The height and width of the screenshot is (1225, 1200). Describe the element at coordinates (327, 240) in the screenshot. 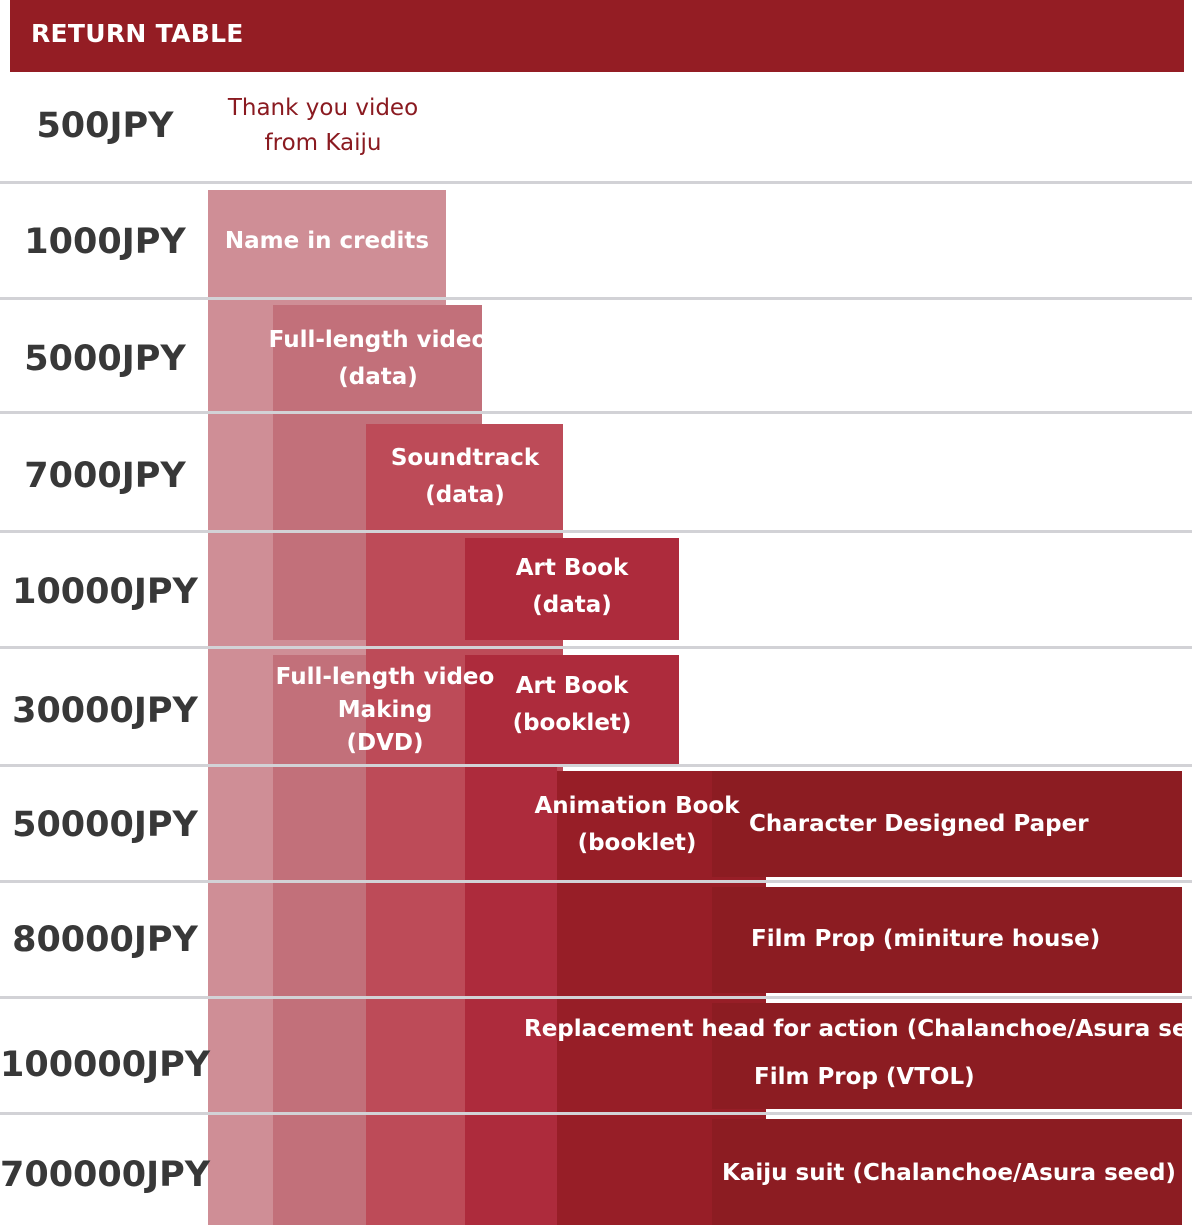

I see `reward-label: Name in credits` at that location.